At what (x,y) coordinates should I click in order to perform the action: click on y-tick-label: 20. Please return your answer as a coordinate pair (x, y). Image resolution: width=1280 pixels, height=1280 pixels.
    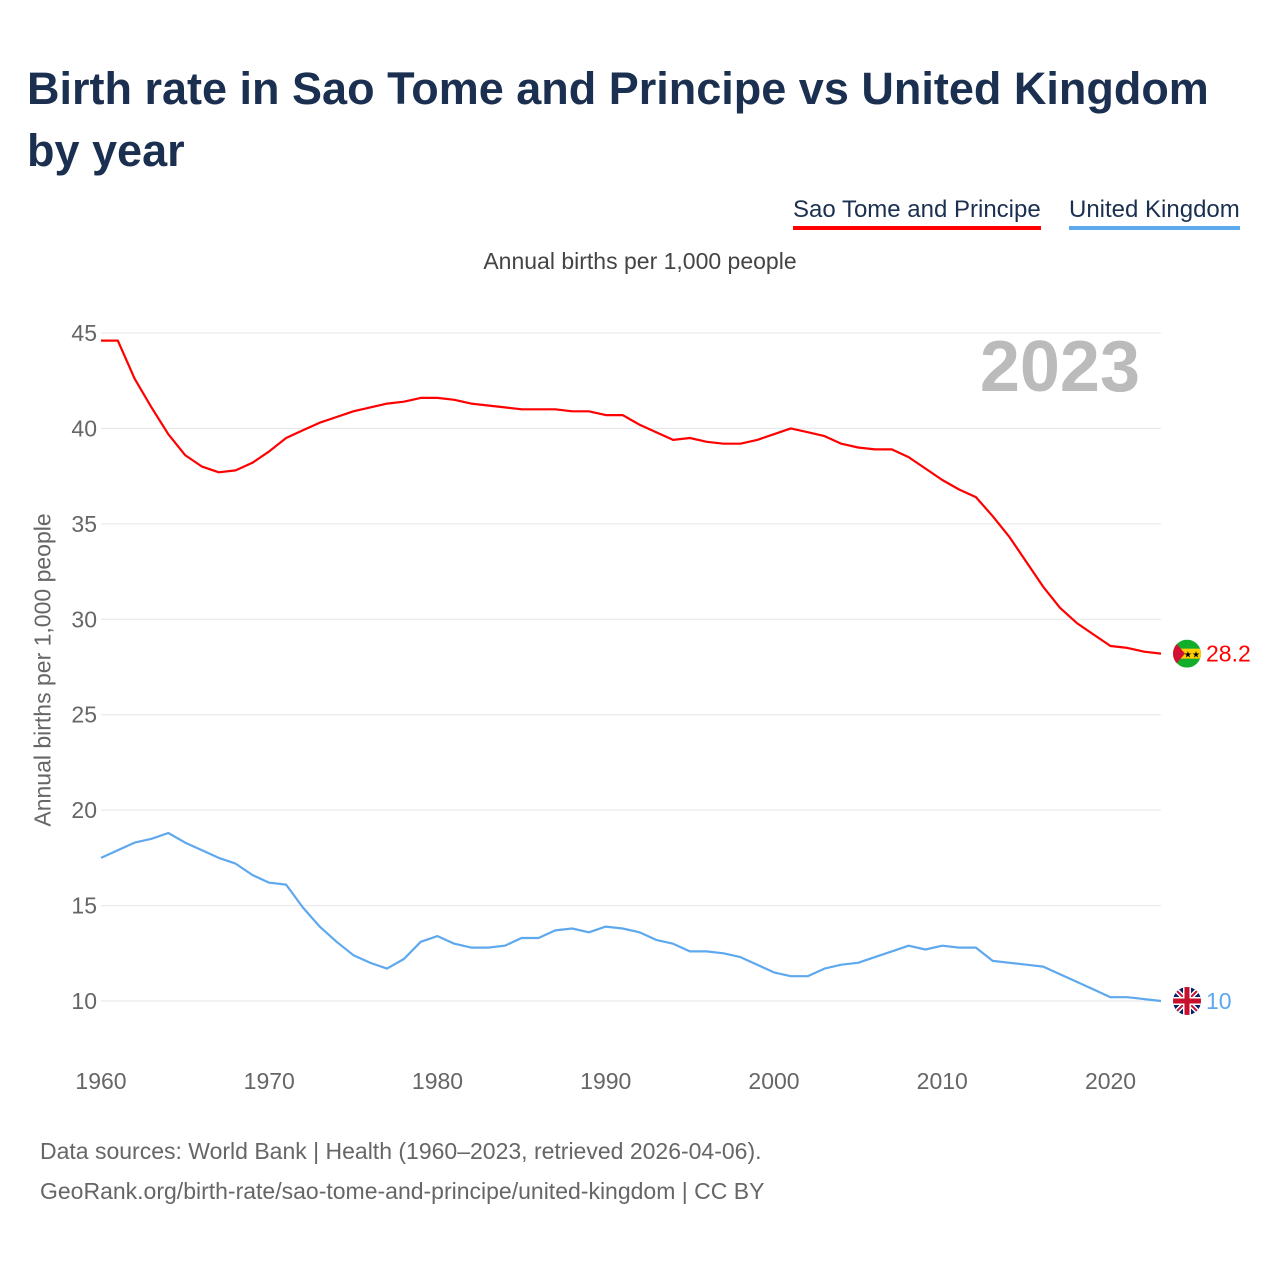
    Looking at the image, I should click on (84, 810).